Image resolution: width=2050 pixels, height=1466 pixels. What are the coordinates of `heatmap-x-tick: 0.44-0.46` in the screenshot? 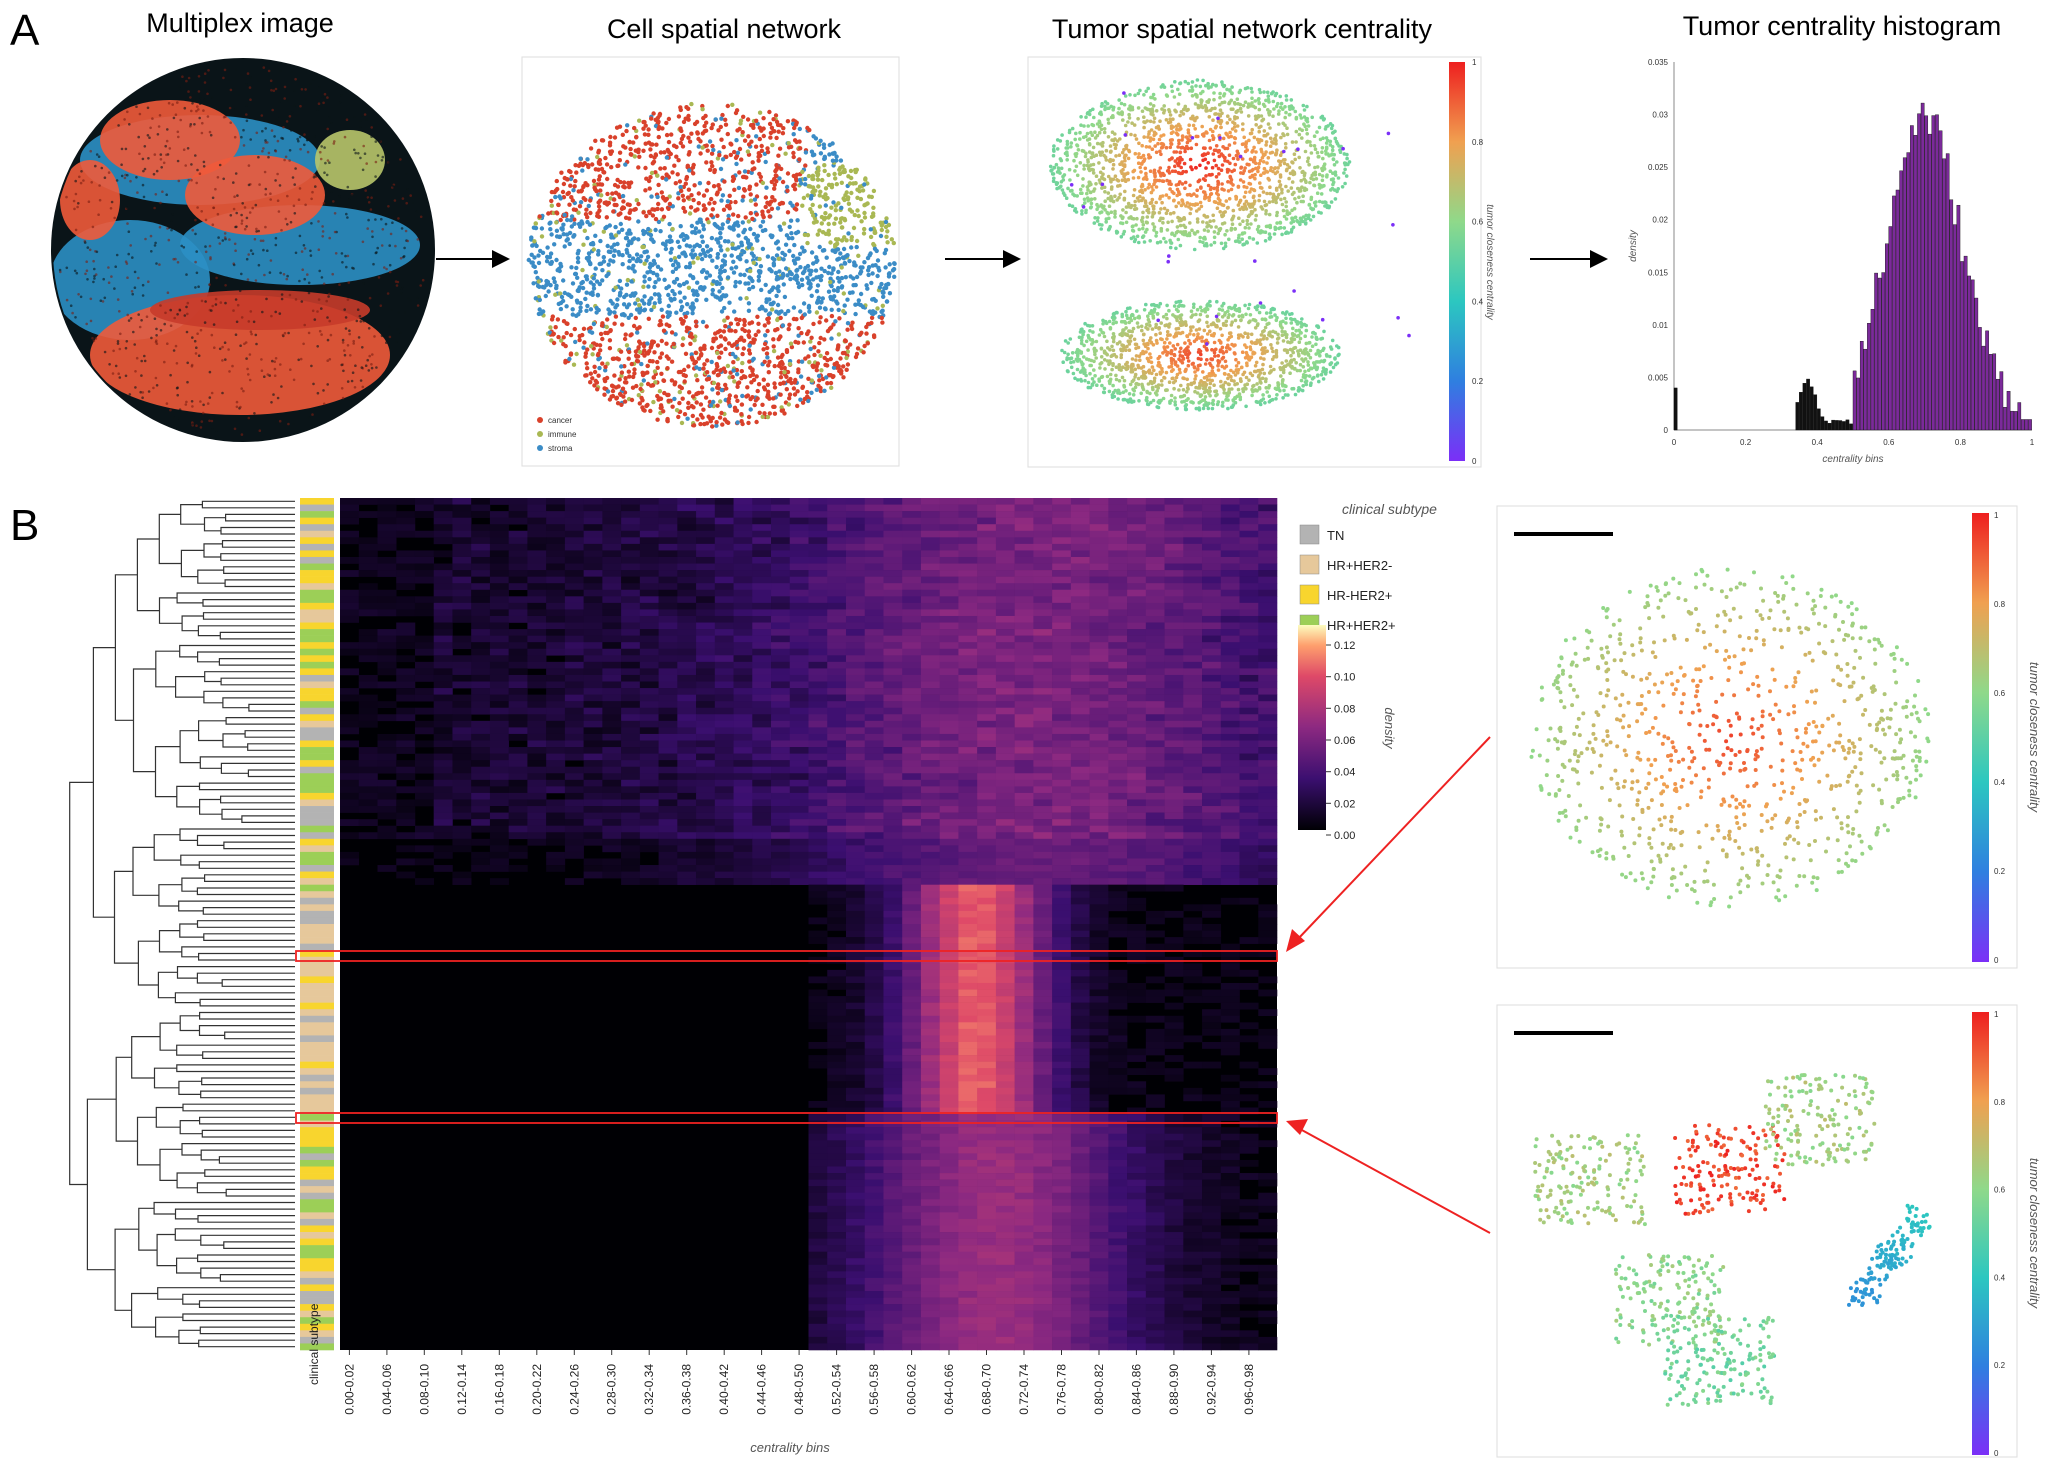 It's located at (762, 1389).